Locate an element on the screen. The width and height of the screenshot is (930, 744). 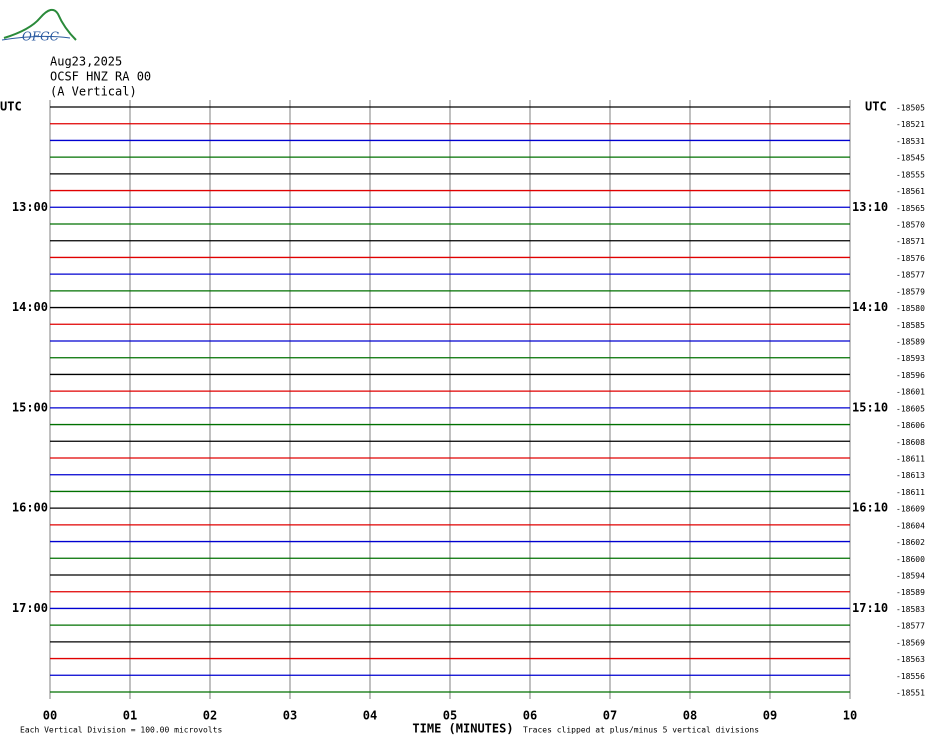
trace-offset: -18555 is located at coordinates (910, 174).